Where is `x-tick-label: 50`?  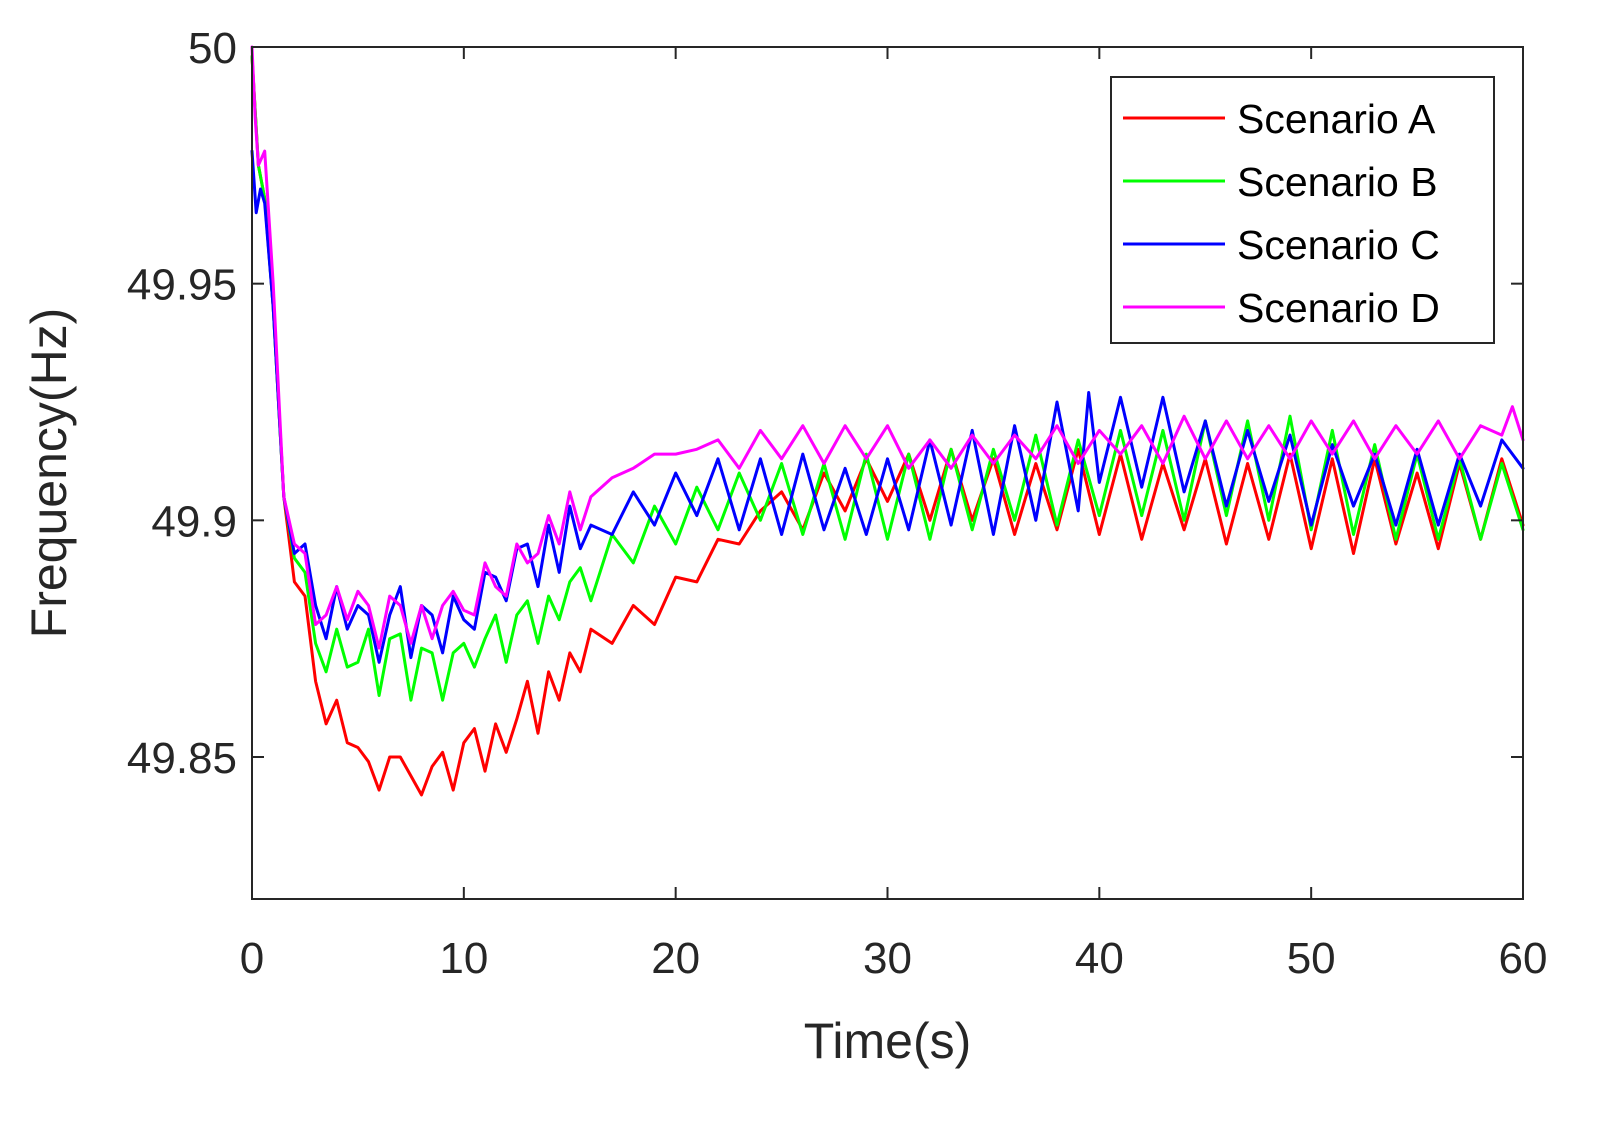 x-tick-label: 50 is located at coordinates (1311, 958).